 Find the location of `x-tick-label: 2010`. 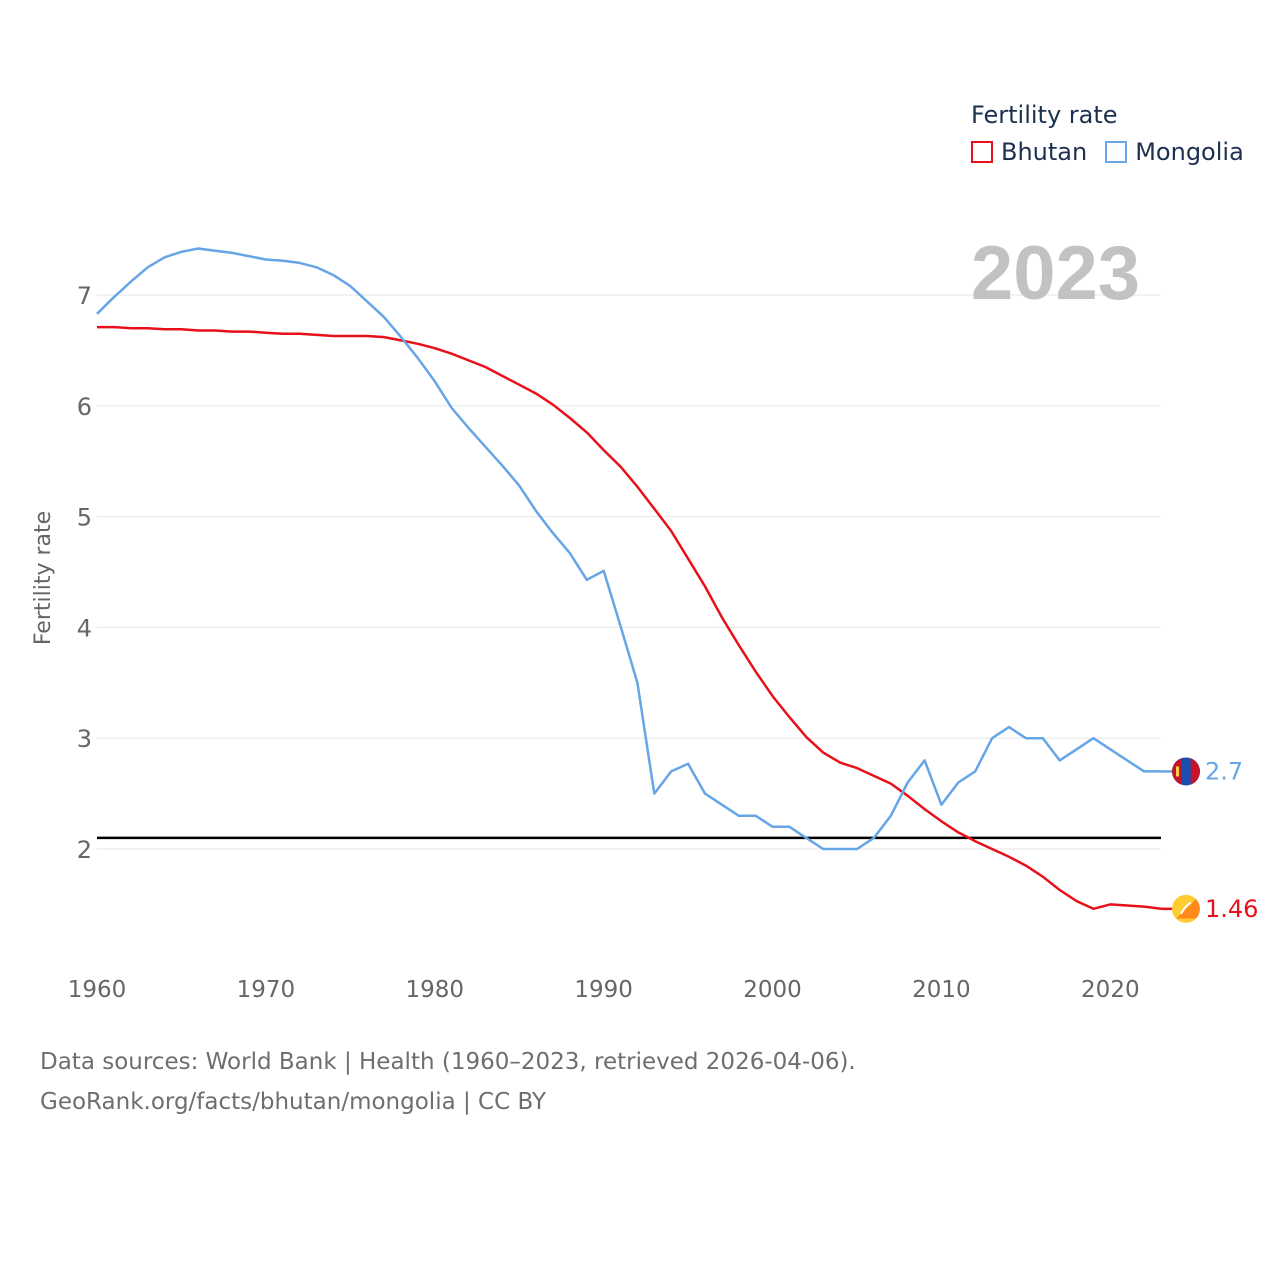

x-tick-label: 2010 is located at coordinates (941, 990).